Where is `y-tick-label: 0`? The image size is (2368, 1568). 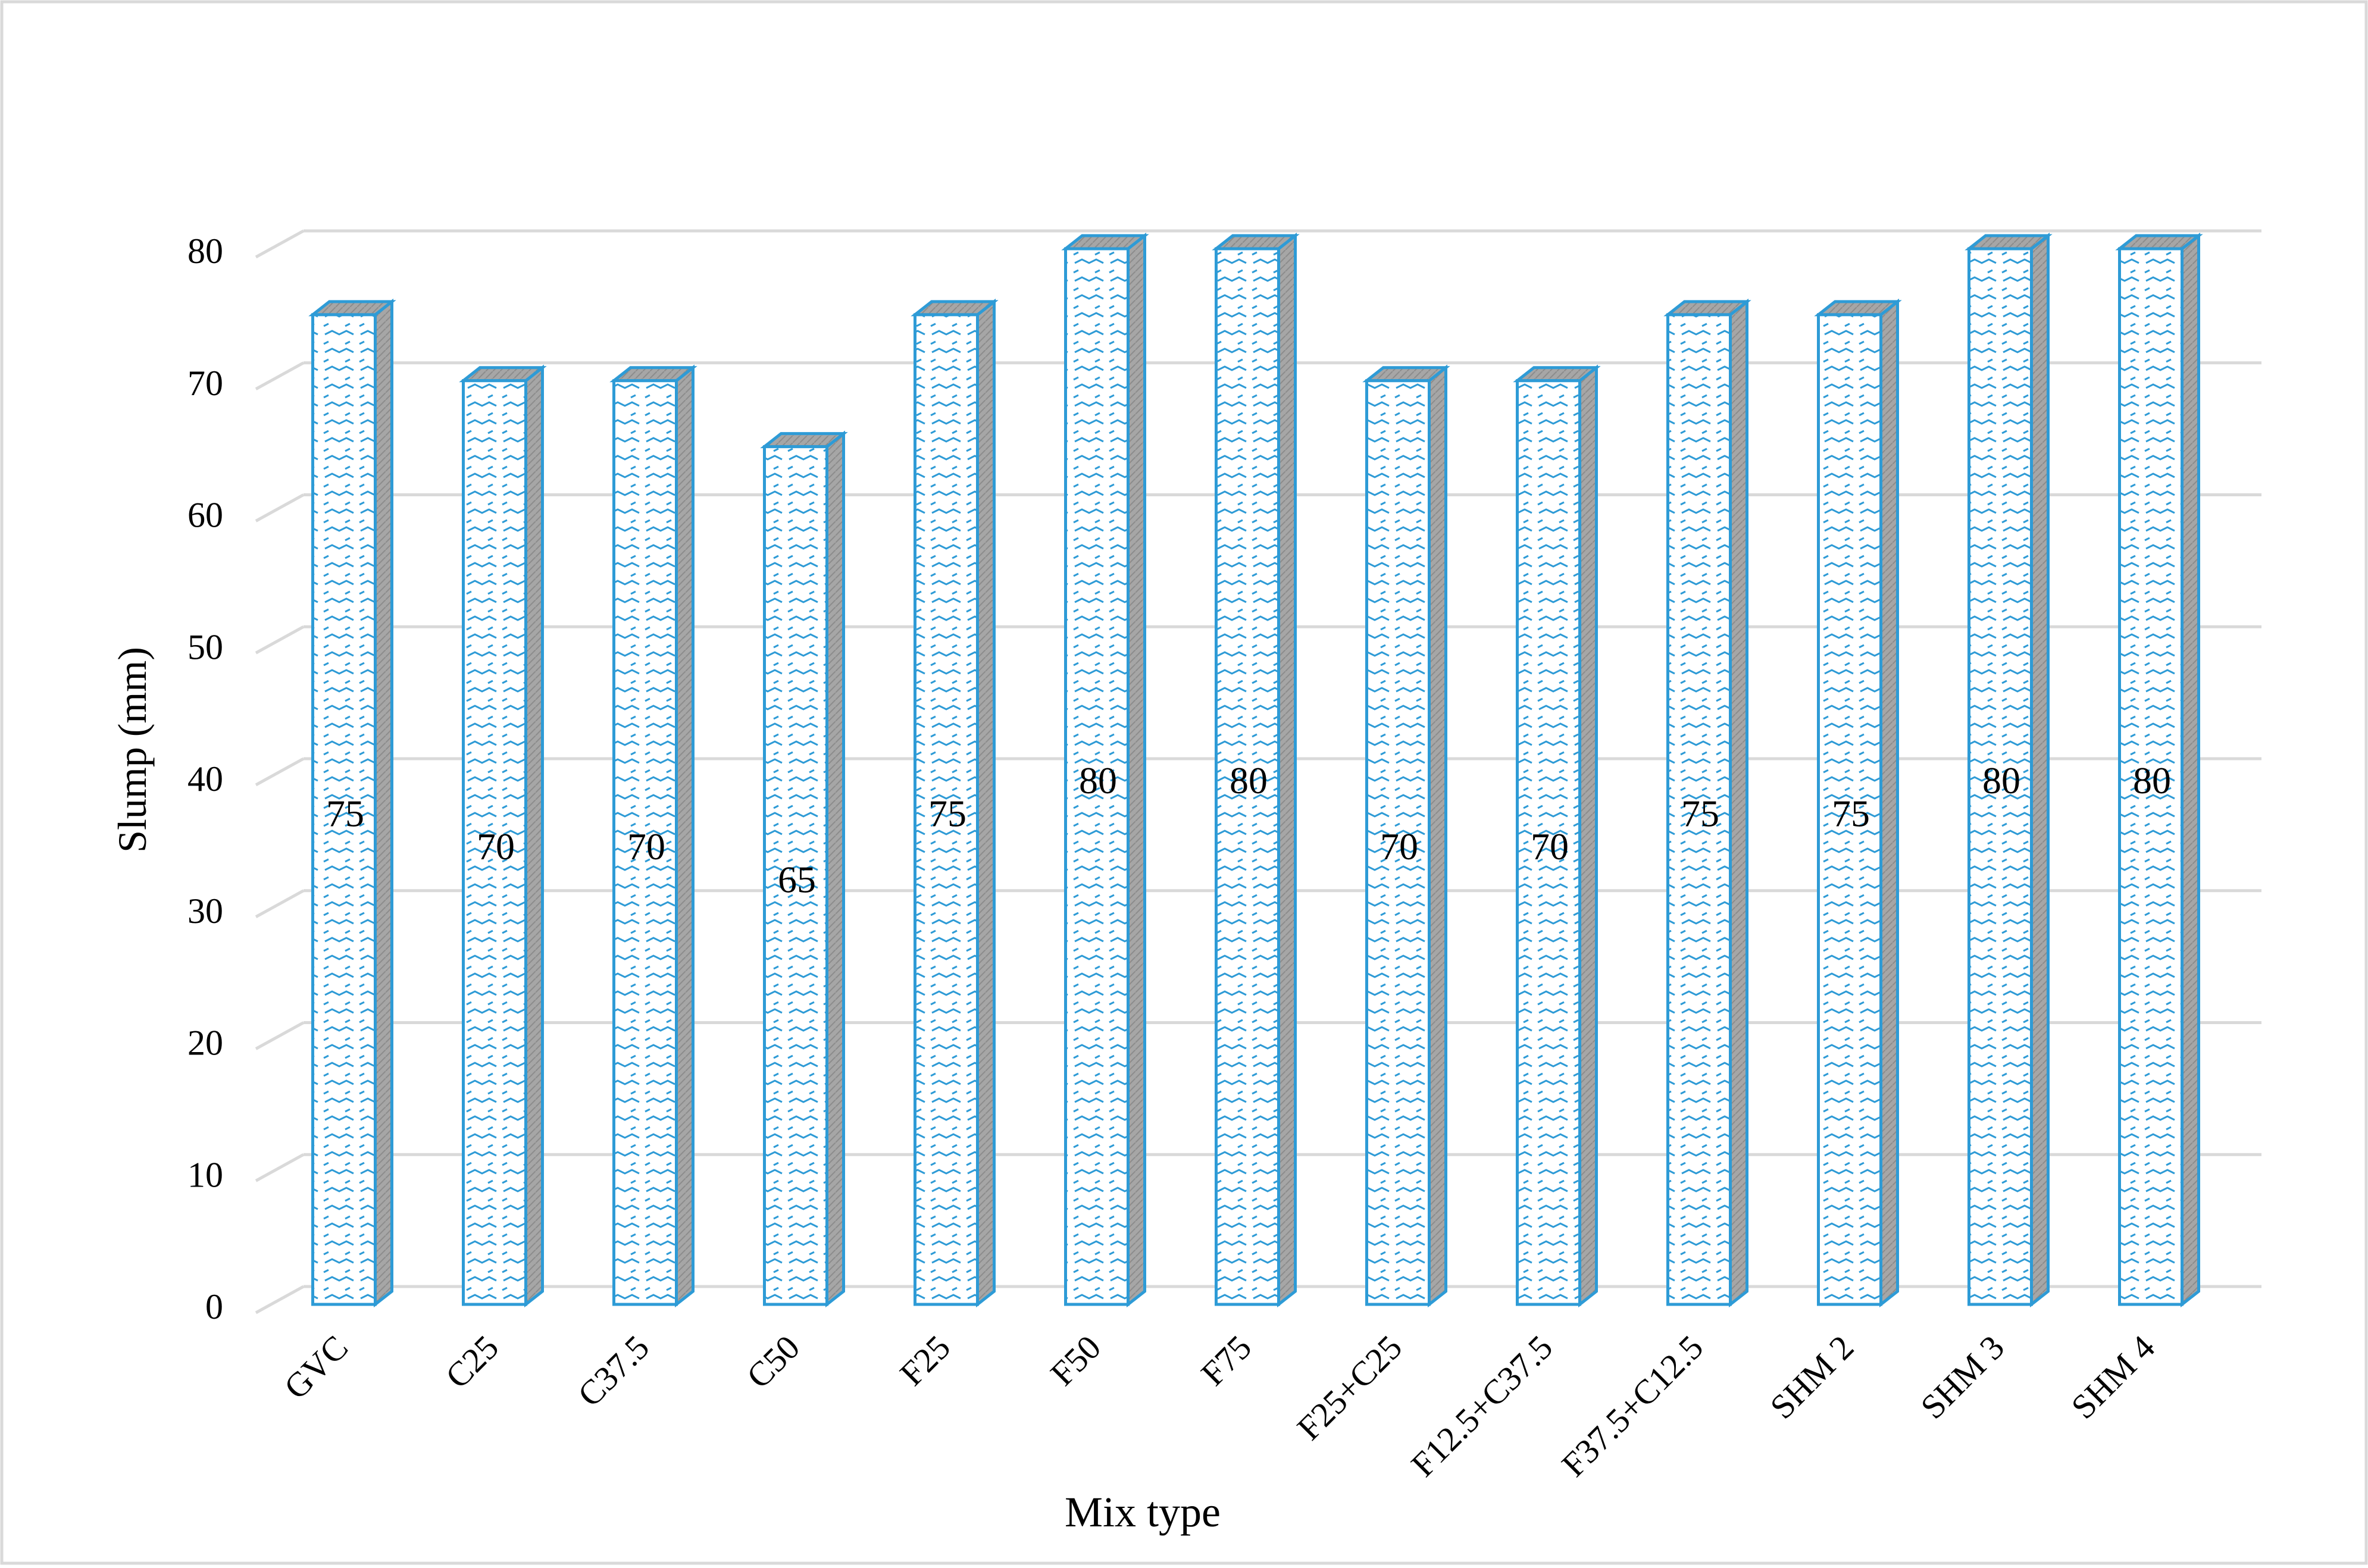 y-tick-label: 0 is located at coordinates (214, 1306).